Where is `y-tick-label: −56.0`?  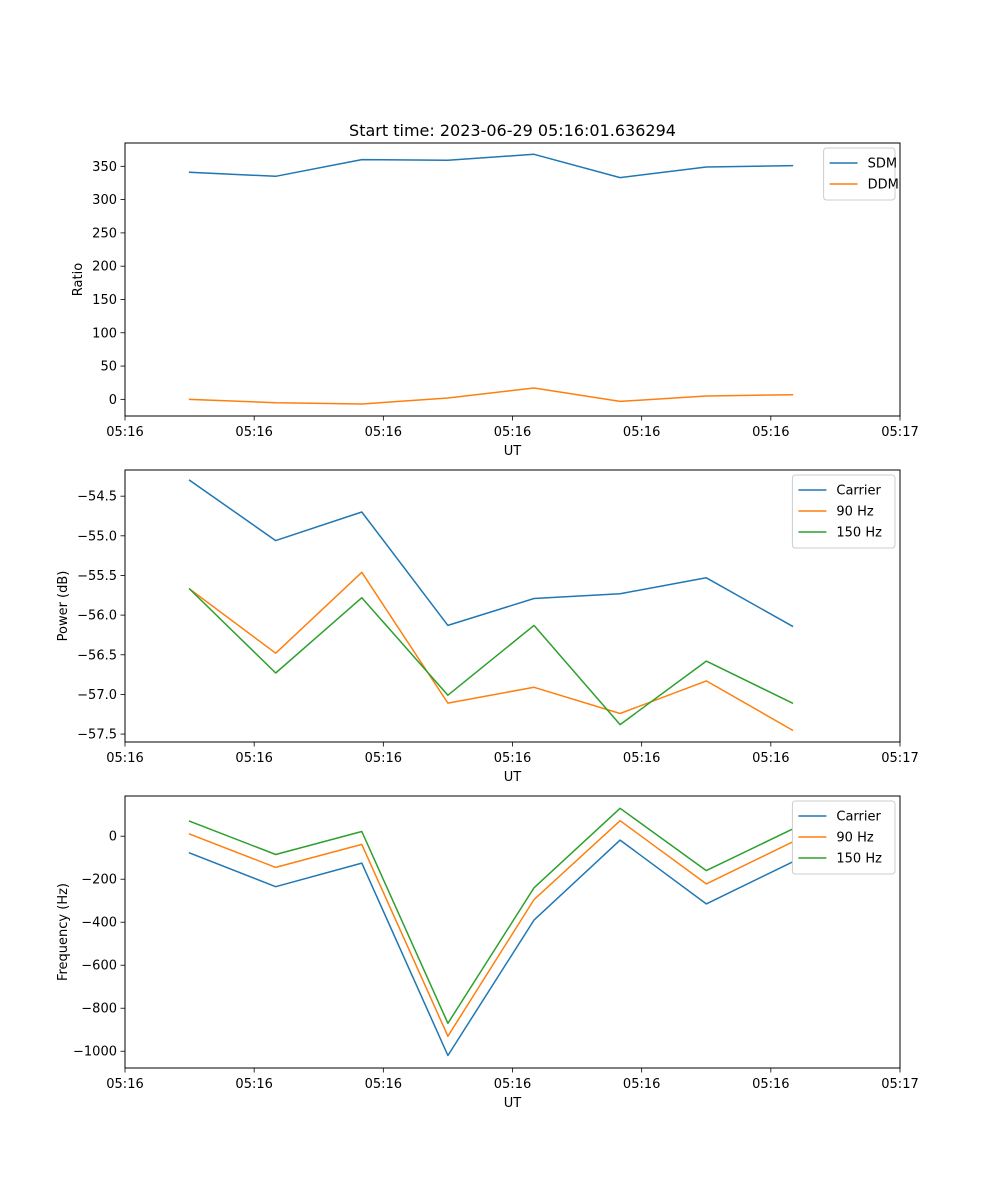 y-tick-label: −56.0 is located at coordinates (97, 616).